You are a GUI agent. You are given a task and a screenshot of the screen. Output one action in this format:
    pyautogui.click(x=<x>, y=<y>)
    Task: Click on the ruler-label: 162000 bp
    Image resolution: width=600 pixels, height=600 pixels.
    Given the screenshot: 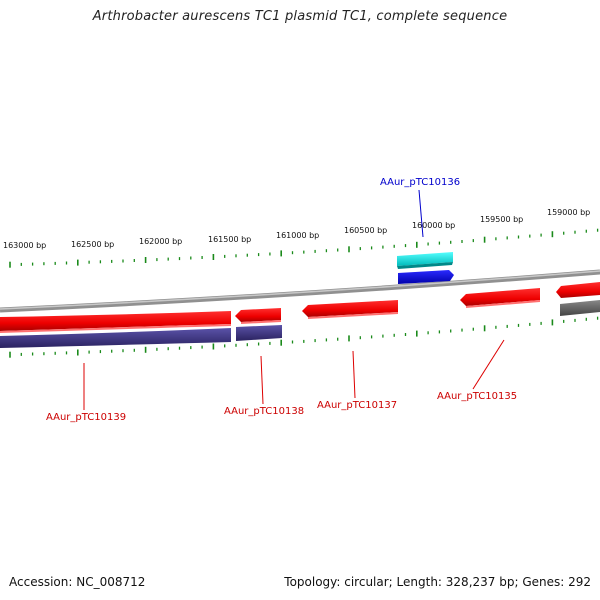 What is the action you would take?
    pyautogui.click(x=160, y=241)
    